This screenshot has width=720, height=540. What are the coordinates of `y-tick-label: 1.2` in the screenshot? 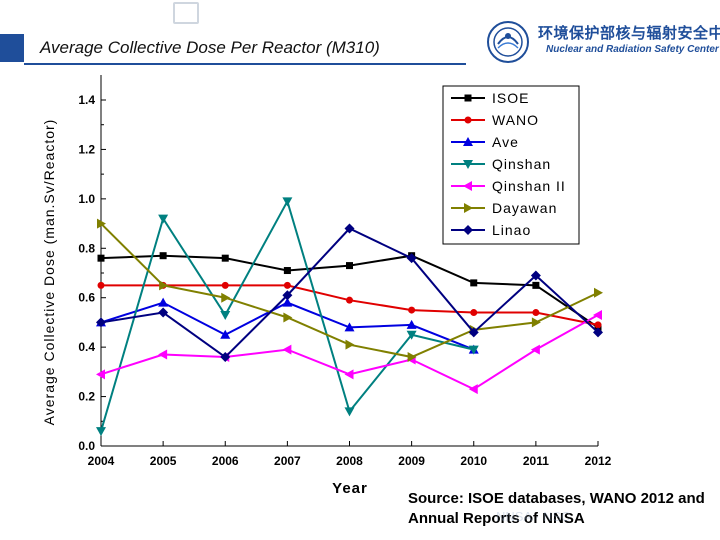 It's located at (86, 149).